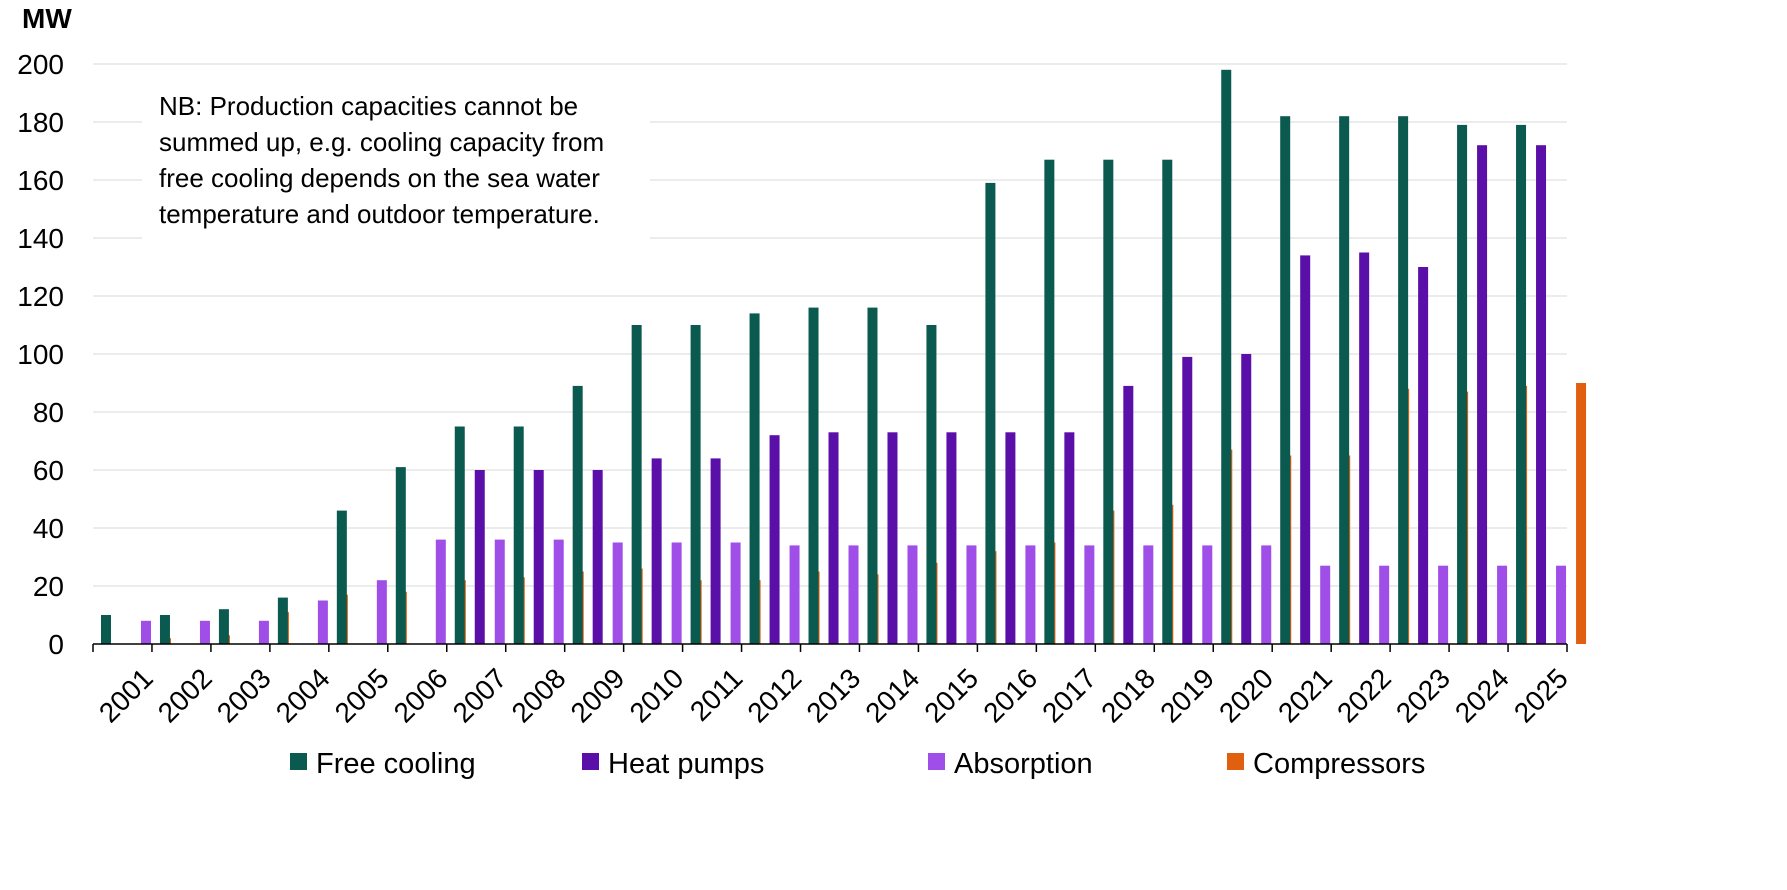 The width and height of the screenshot is (1787, 890). I want to click on bar-absorption-2007, so click(499, 591).